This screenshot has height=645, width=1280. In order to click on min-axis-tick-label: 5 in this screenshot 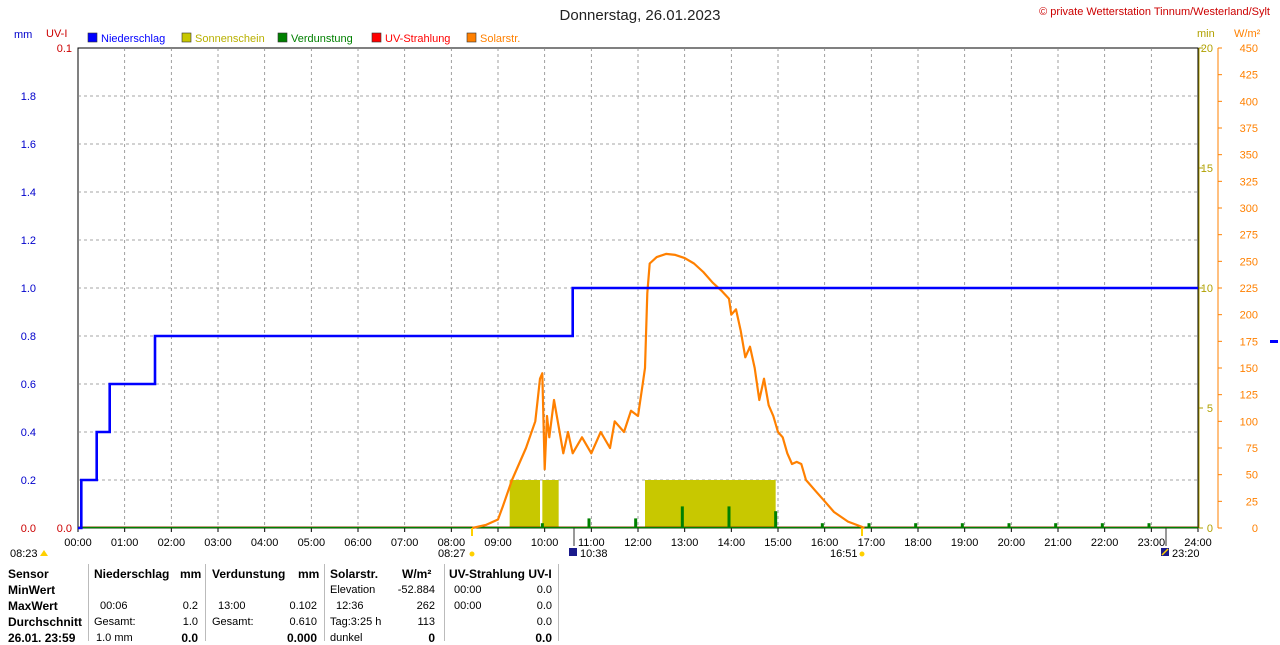, I will do `click(1210, 409)`.